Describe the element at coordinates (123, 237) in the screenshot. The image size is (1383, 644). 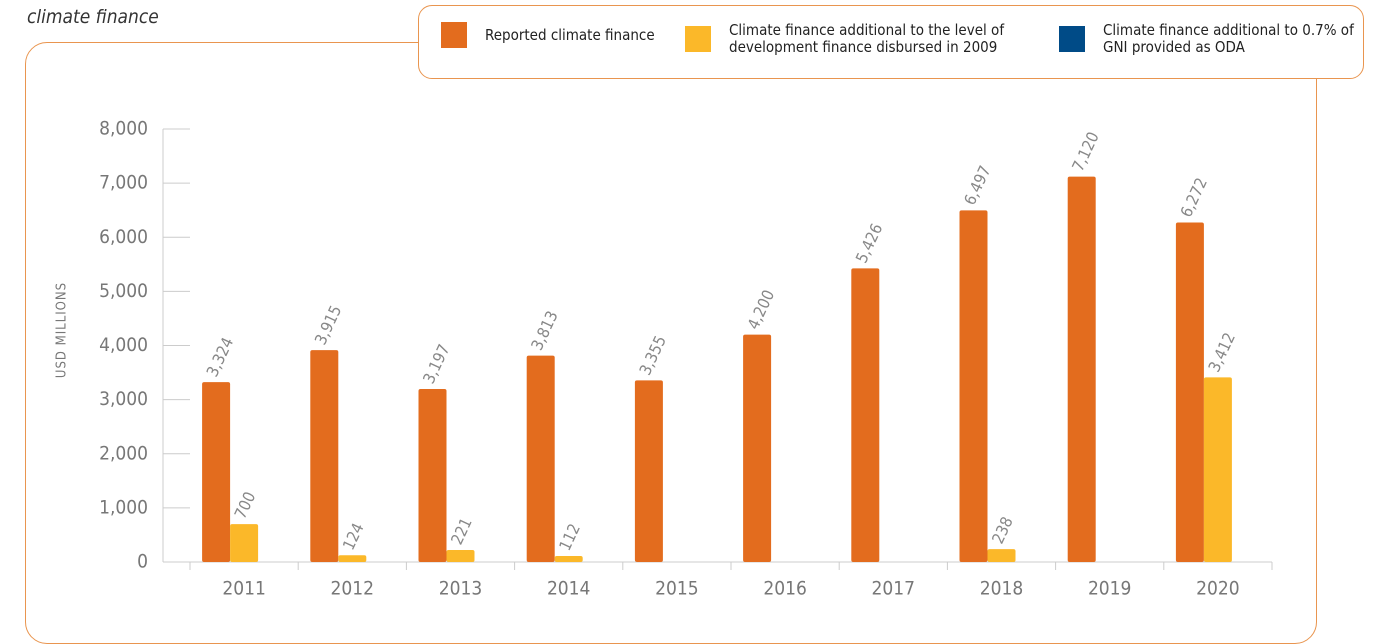
I see `y-tick-label: 6,000` at that location.